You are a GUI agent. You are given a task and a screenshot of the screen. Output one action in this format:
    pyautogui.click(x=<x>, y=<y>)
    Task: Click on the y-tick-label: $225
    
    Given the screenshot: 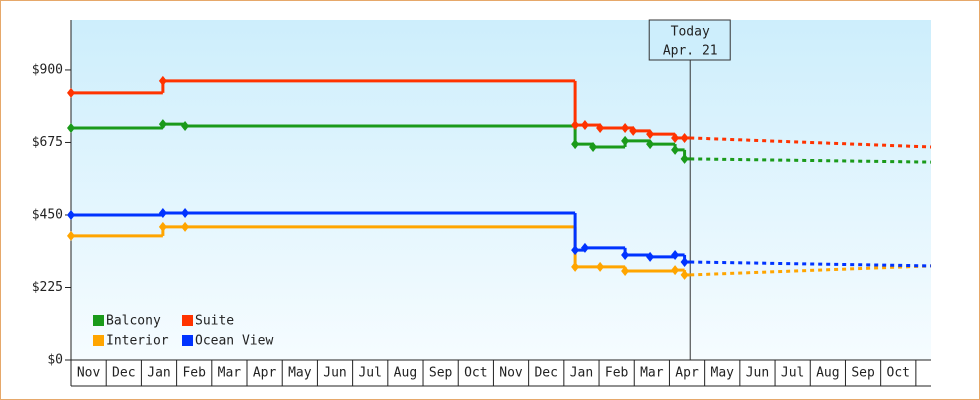 What is the action you would take?
    pyautogui.click(x=47, y=287)
    